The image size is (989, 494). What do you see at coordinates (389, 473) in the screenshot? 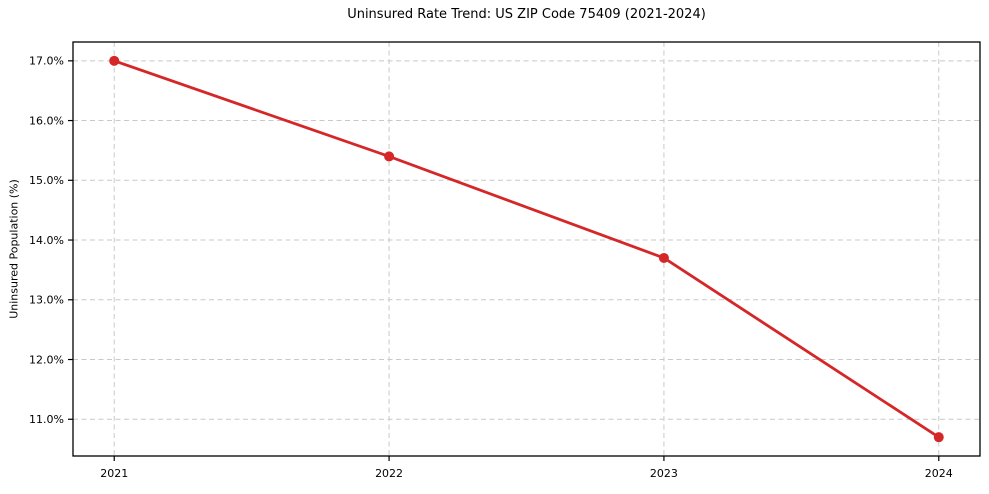
I see `x-tick-label: 2022` at bounding box center [389, 473].